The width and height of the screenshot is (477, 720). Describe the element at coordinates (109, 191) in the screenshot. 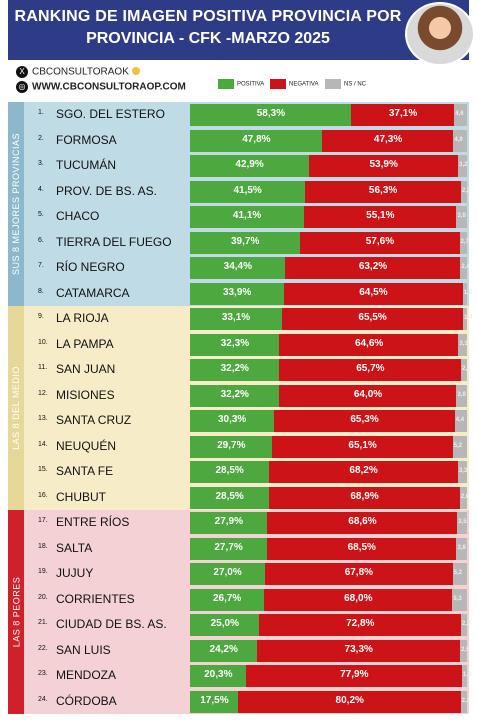

I see `province-label: 4. PROV. DE BS. AS.` at that location.